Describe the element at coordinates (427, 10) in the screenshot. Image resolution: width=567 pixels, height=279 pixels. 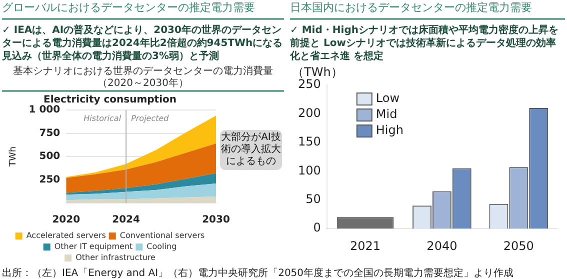
I see `text: 日本国内におけるデータセンターの推定電力需要` at that location.